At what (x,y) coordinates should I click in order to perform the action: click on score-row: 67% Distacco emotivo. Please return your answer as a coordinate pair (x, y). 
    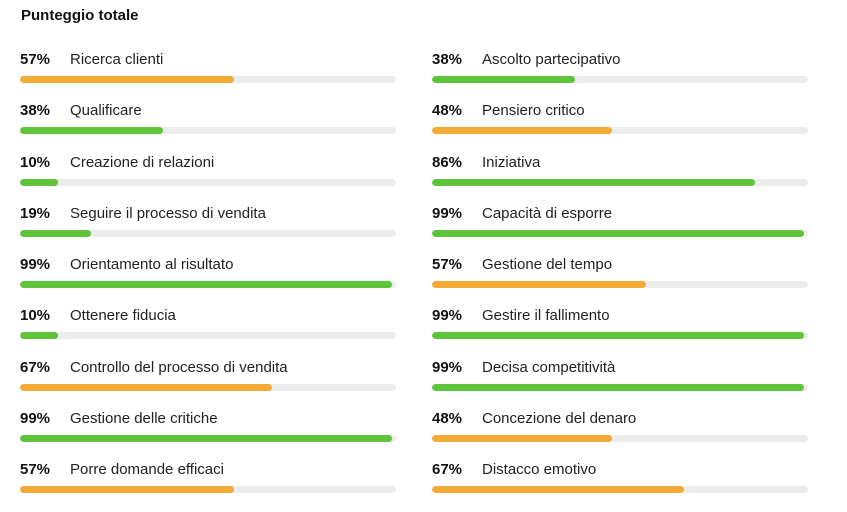
    Looking at the image, I should click on (620, 485).